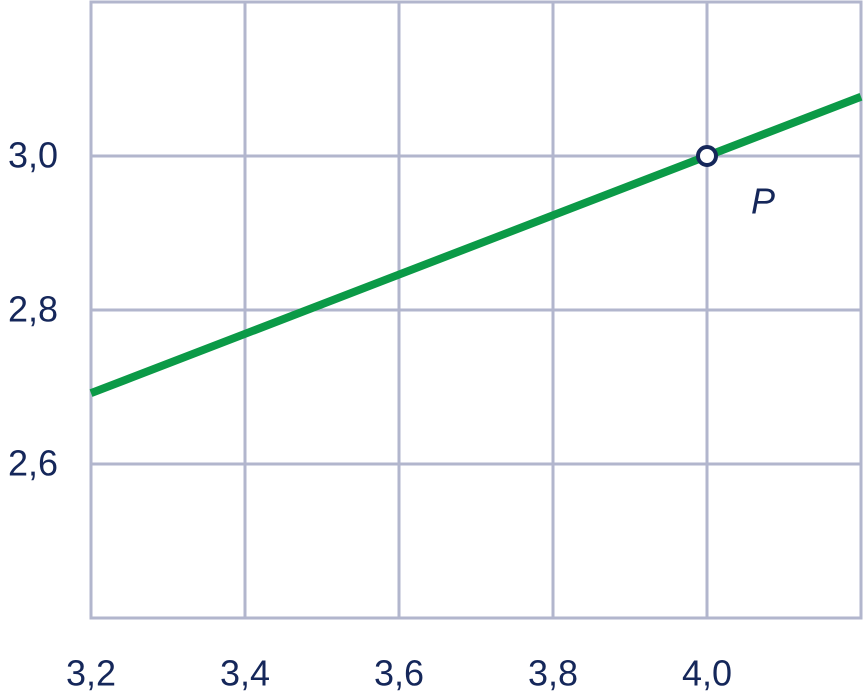 Image resolution: width=865 pixels, height=696 pixels. Describe the element at coordinates (763, 201) in the screenshot. I see `point-label: P` at that location.